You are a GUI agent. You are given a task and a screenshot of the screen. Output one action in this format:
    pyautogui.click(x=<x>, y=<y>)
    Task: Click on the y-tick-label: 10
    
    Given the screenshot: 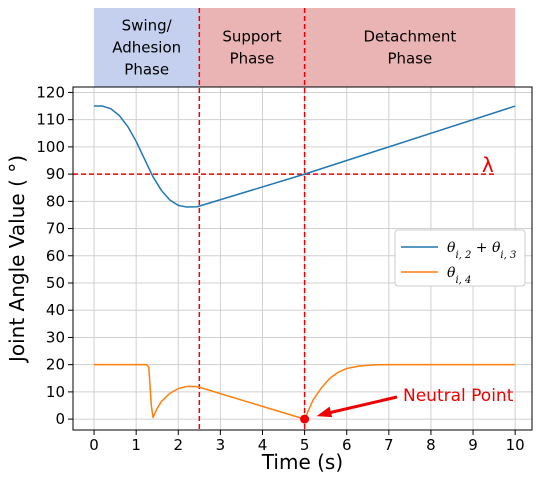 What is the action you would take?
    pyautogui.click(x=55, y=392)
    